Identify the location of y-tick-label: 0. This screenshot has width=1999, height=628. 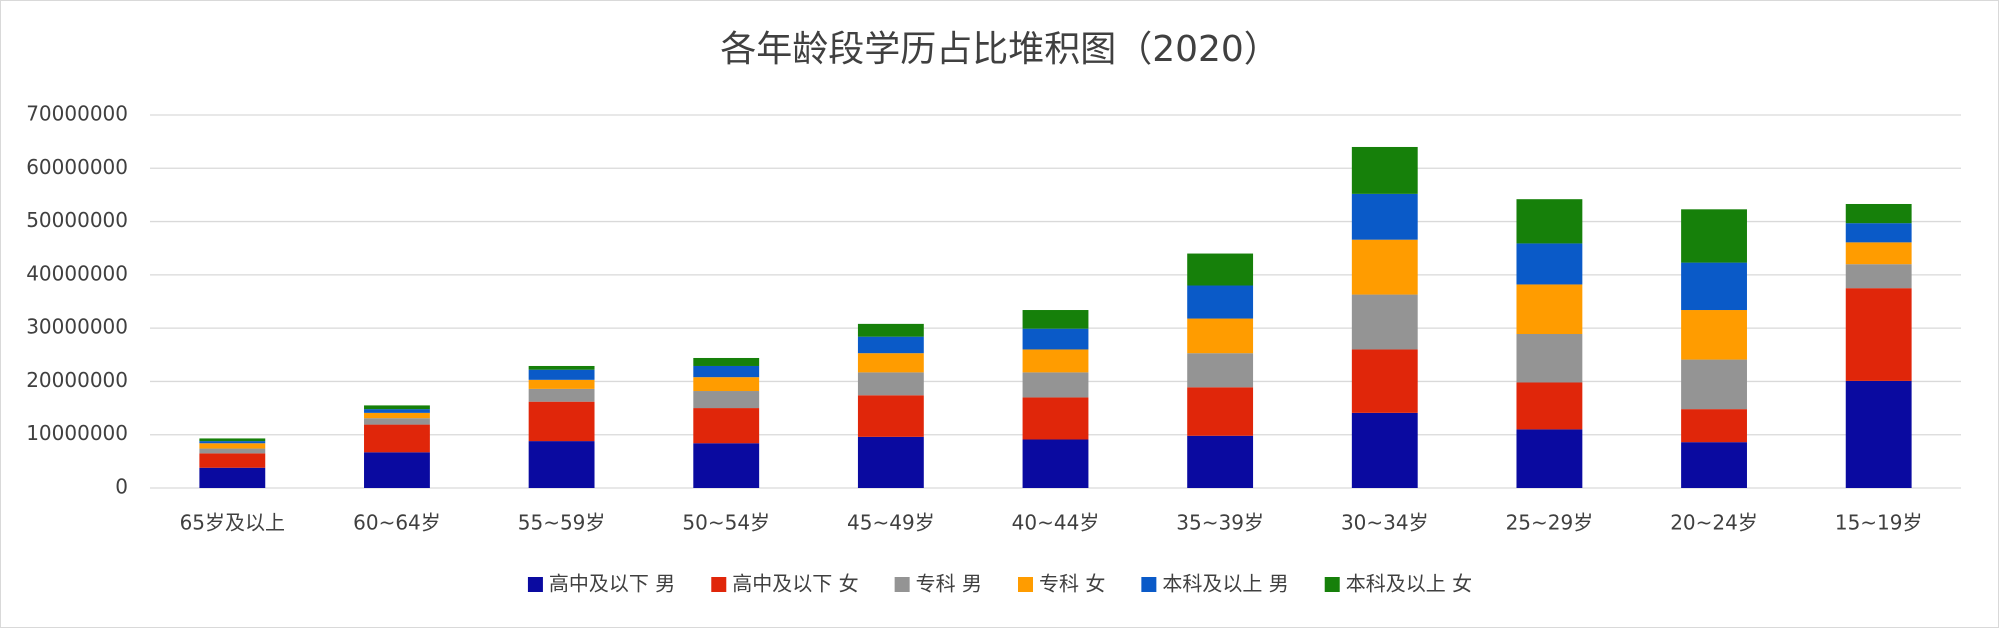
(121, 487).